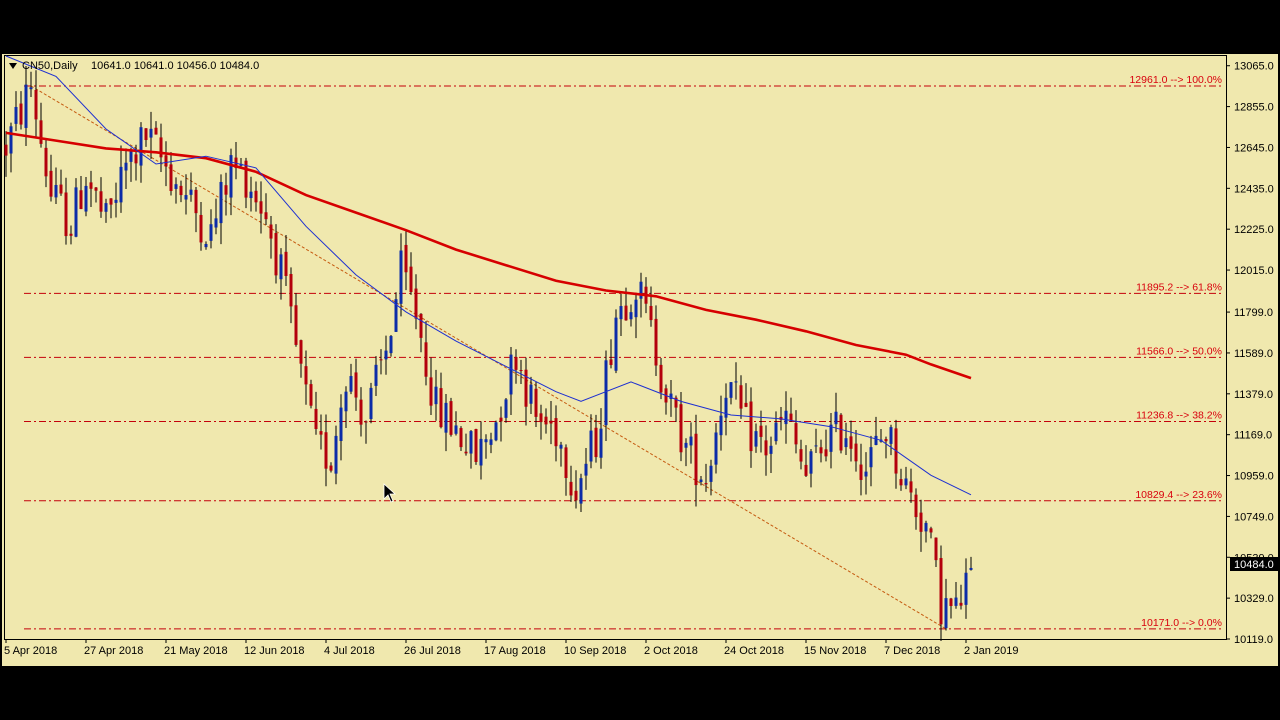  What do you see at coordinates (113, 651) in the screenshot?
I see `x-tick-label: 27 Apr 2018` at bounding box center [113, 651].